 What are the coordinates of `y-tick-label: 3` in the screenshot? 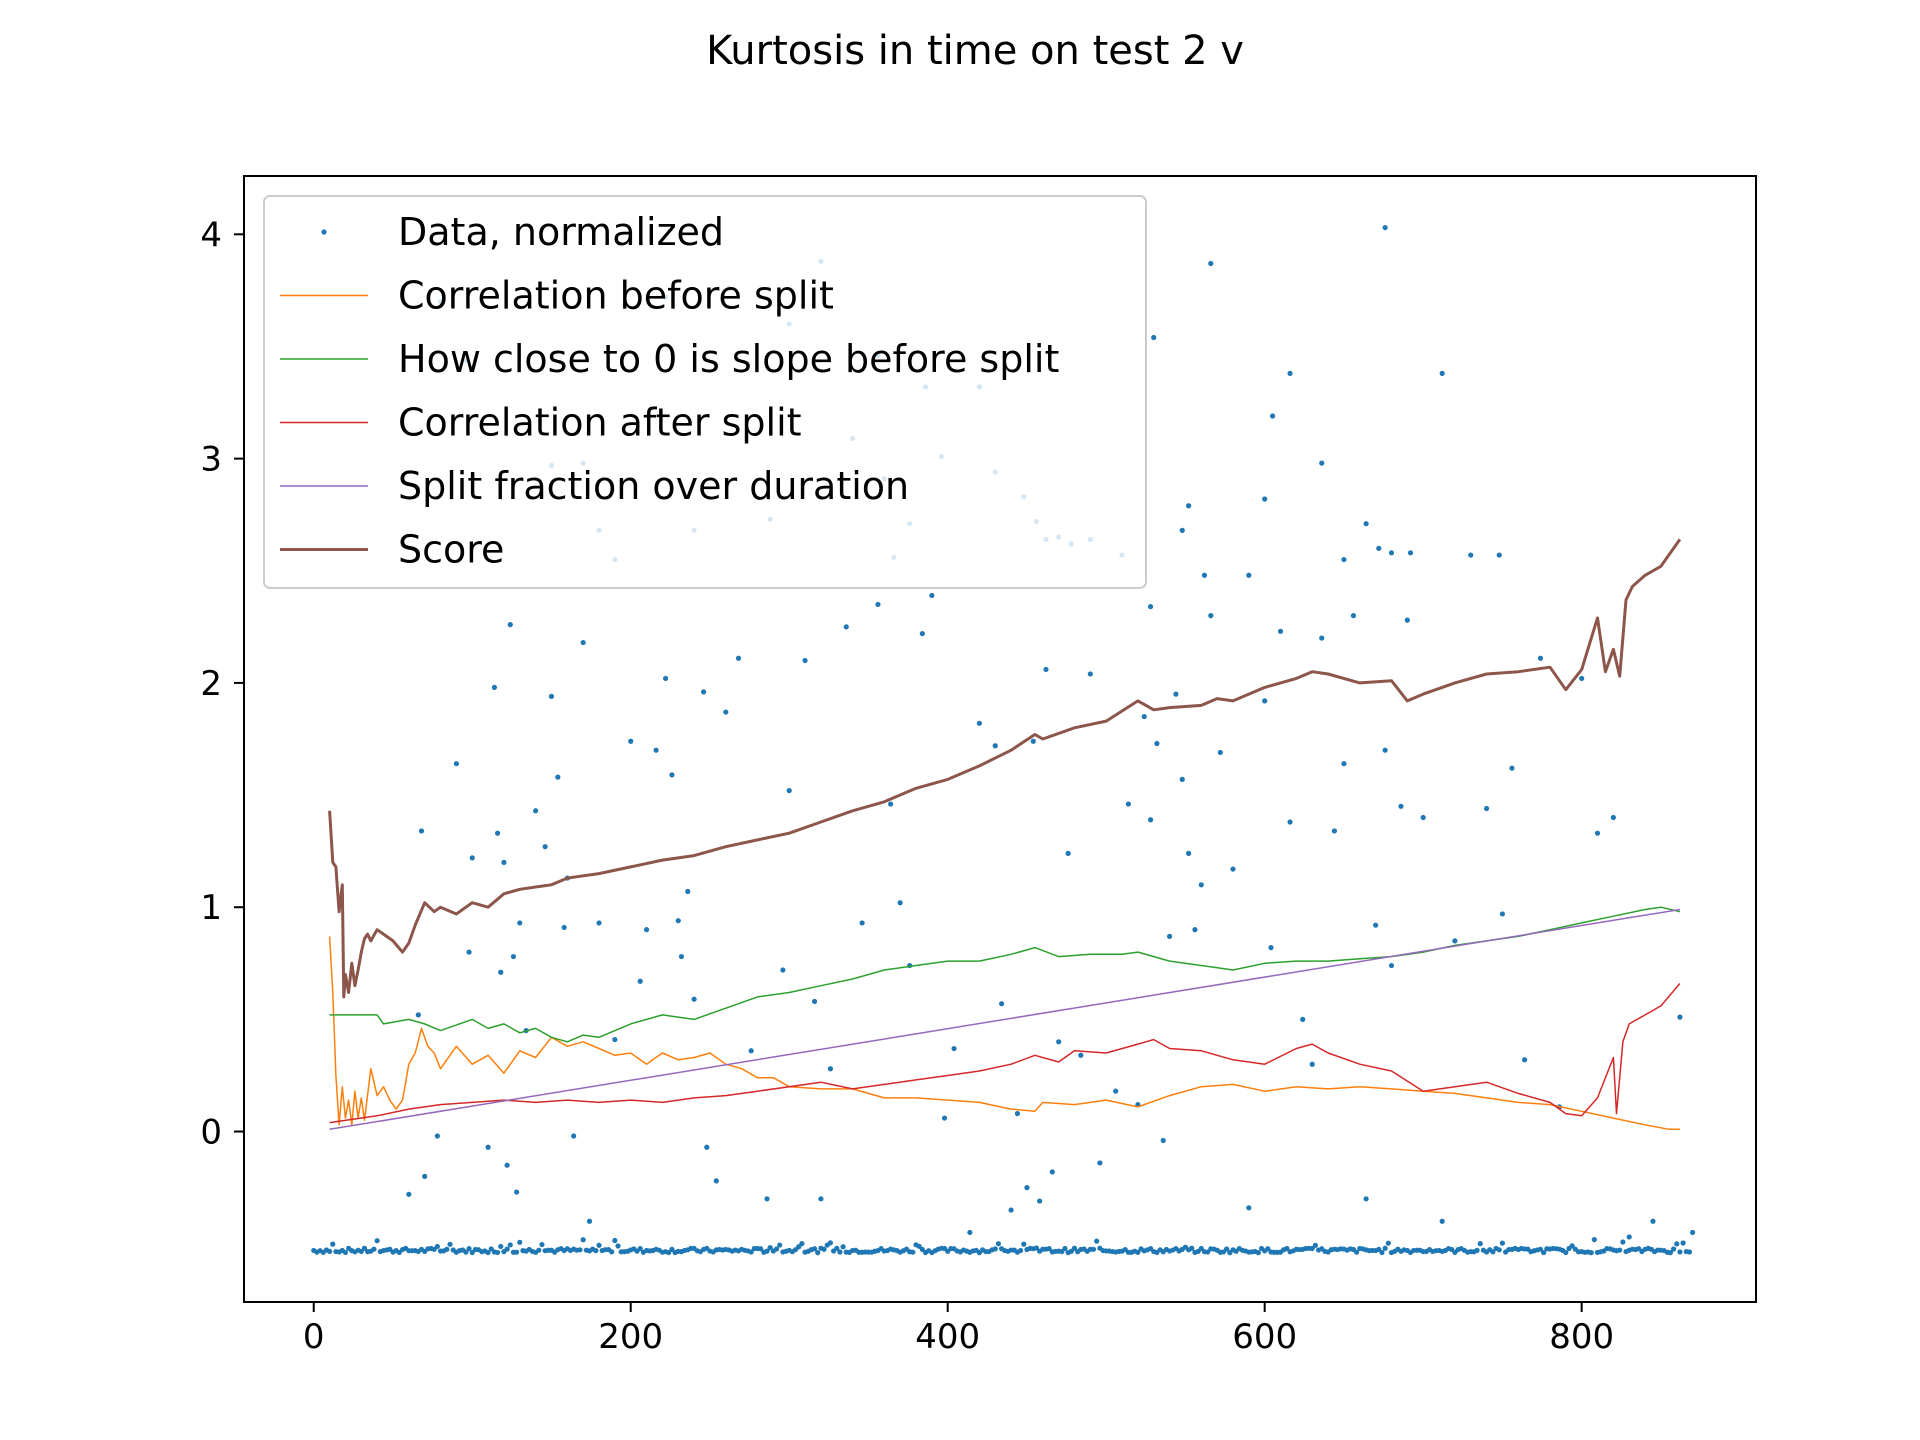 It's located at (211, 460).